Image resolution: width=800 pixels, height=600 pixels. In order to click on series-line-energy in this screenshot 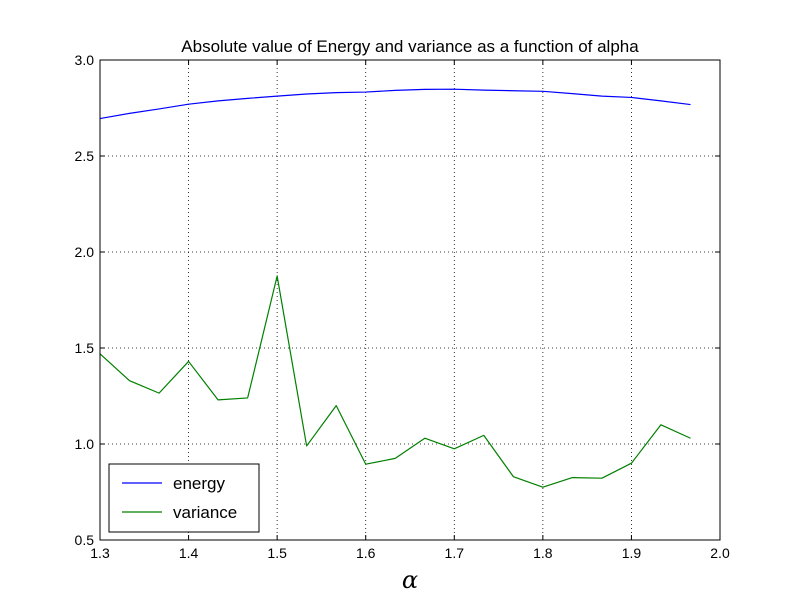, I will do `click(395, 104)`.